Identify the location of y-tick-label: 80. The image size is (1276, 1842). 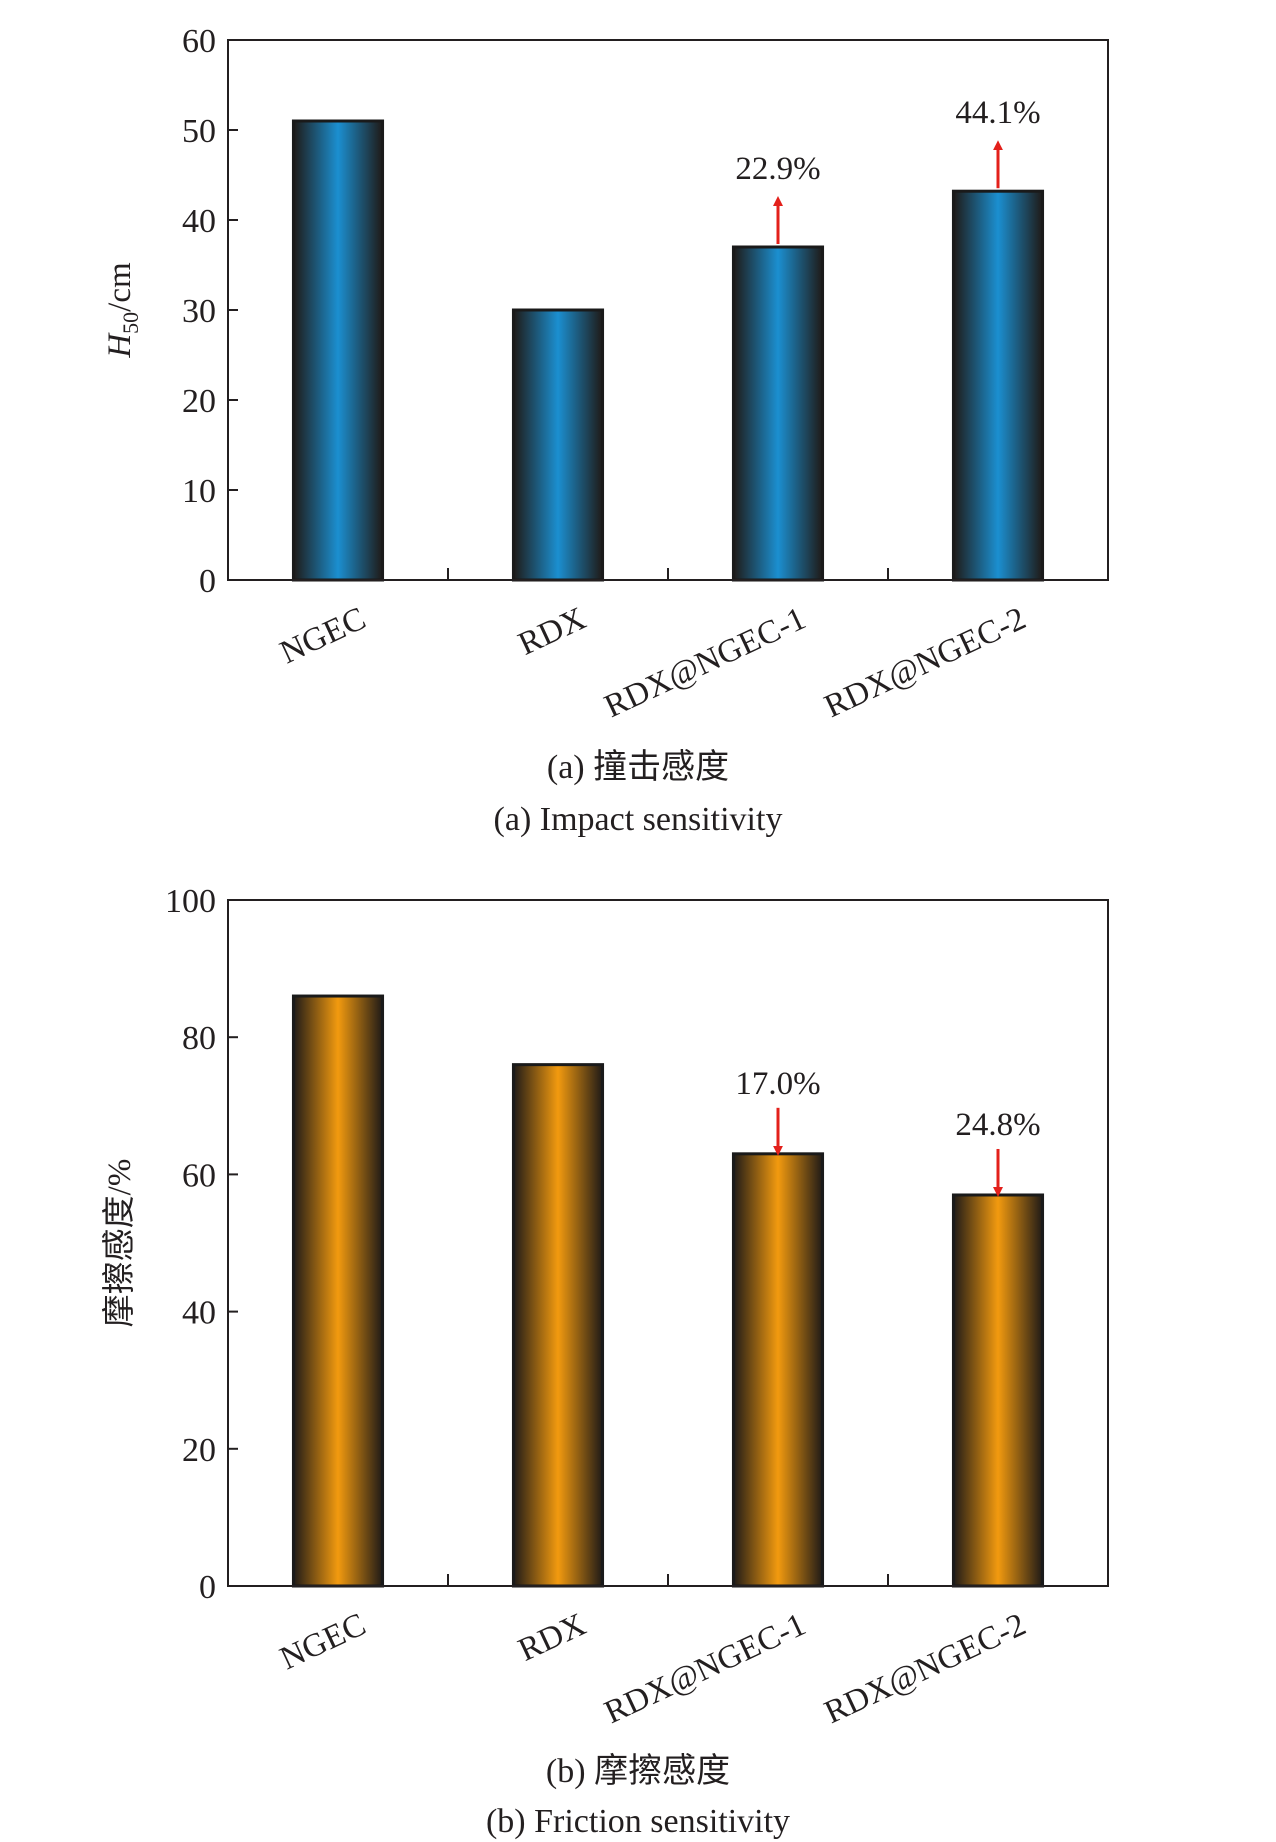
(199, 1038).